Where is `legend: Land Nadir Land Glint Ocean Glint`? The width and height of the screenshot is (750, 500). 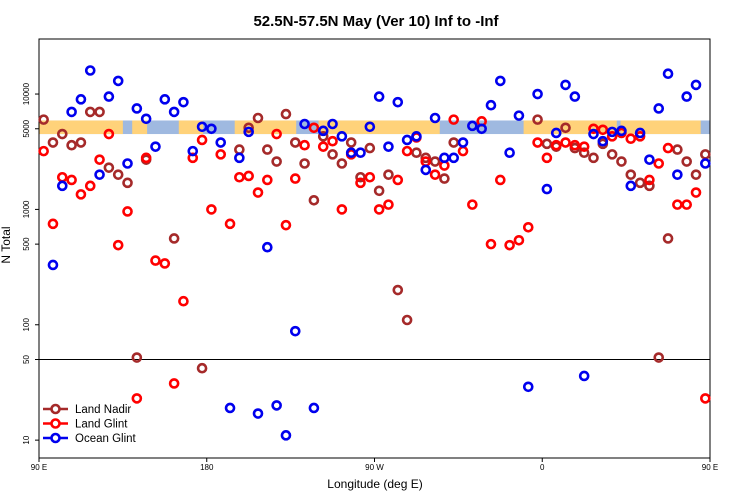 legend: Land Nadir Land Glint Ocean Glint is located at coordinates (90, 424).